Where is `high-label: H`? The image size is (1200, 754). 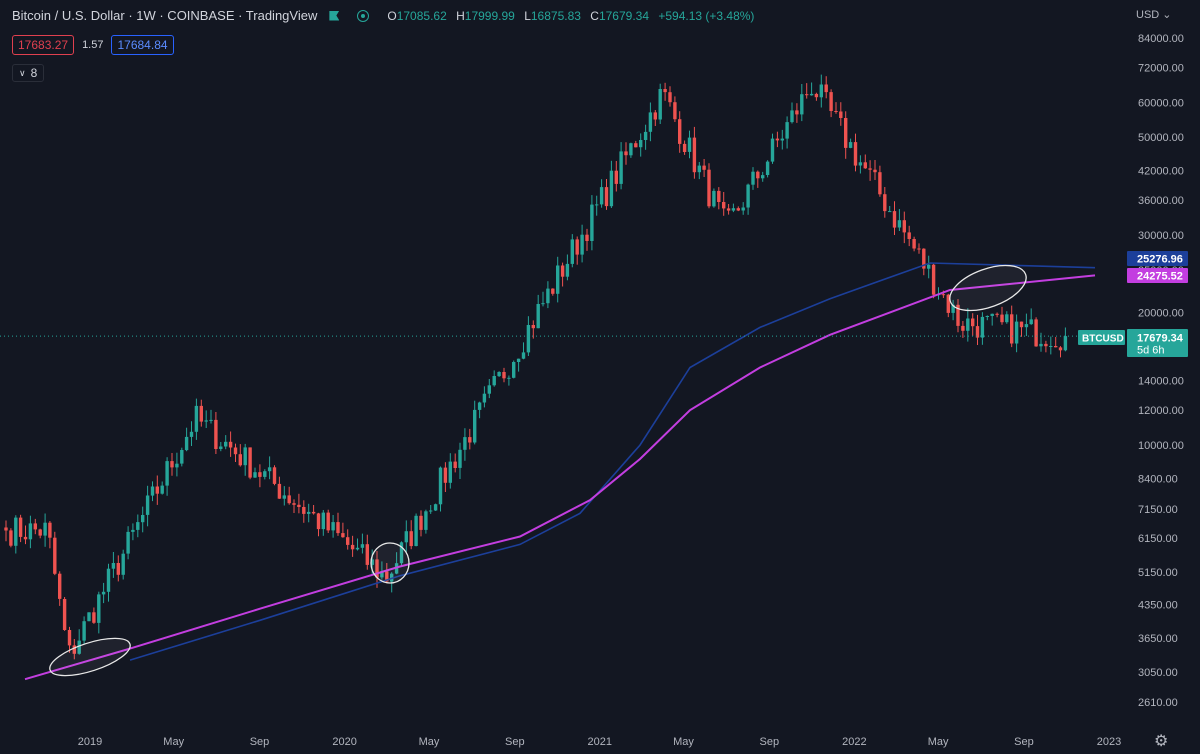 high-label: H is located at coordinates (460, 15).